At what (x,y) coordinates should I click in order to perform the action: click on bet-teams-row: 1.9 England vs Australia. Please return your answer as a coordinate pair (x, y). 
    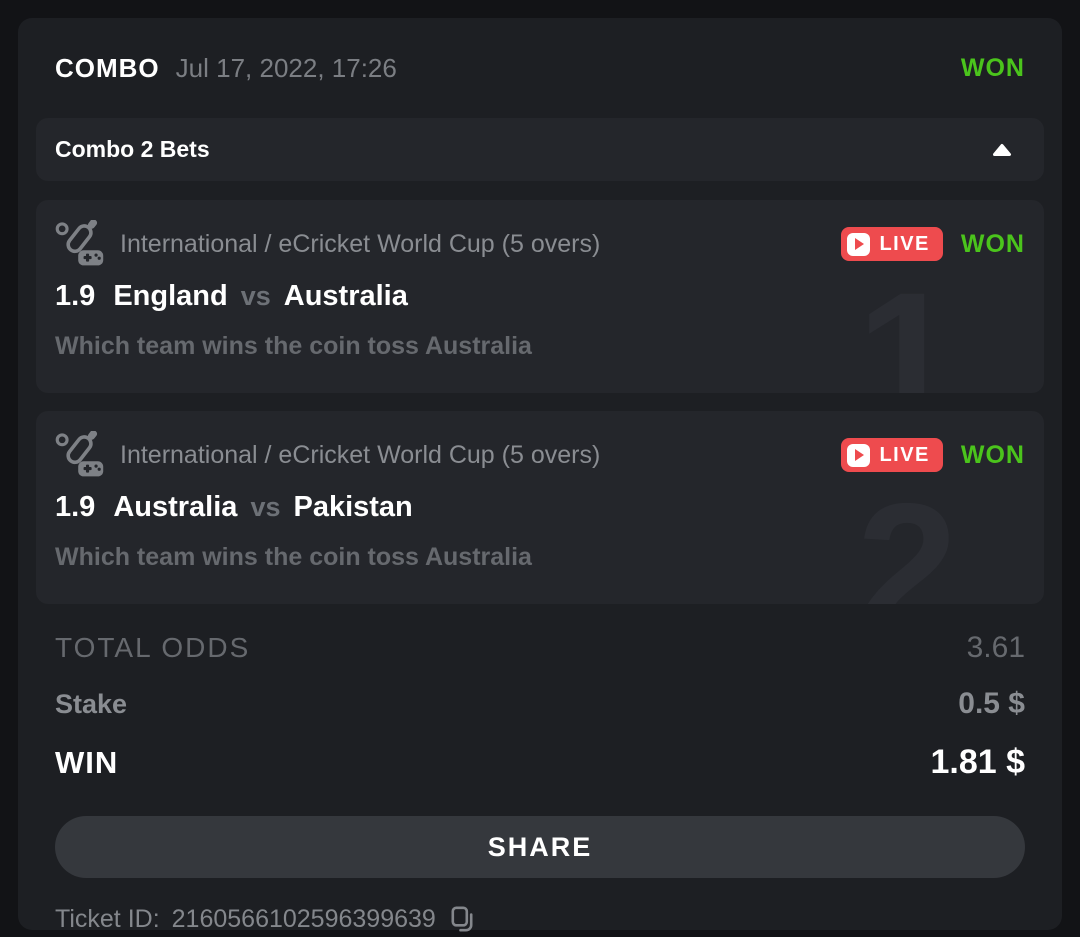
    Looking at the image, I should click on (540, 296).